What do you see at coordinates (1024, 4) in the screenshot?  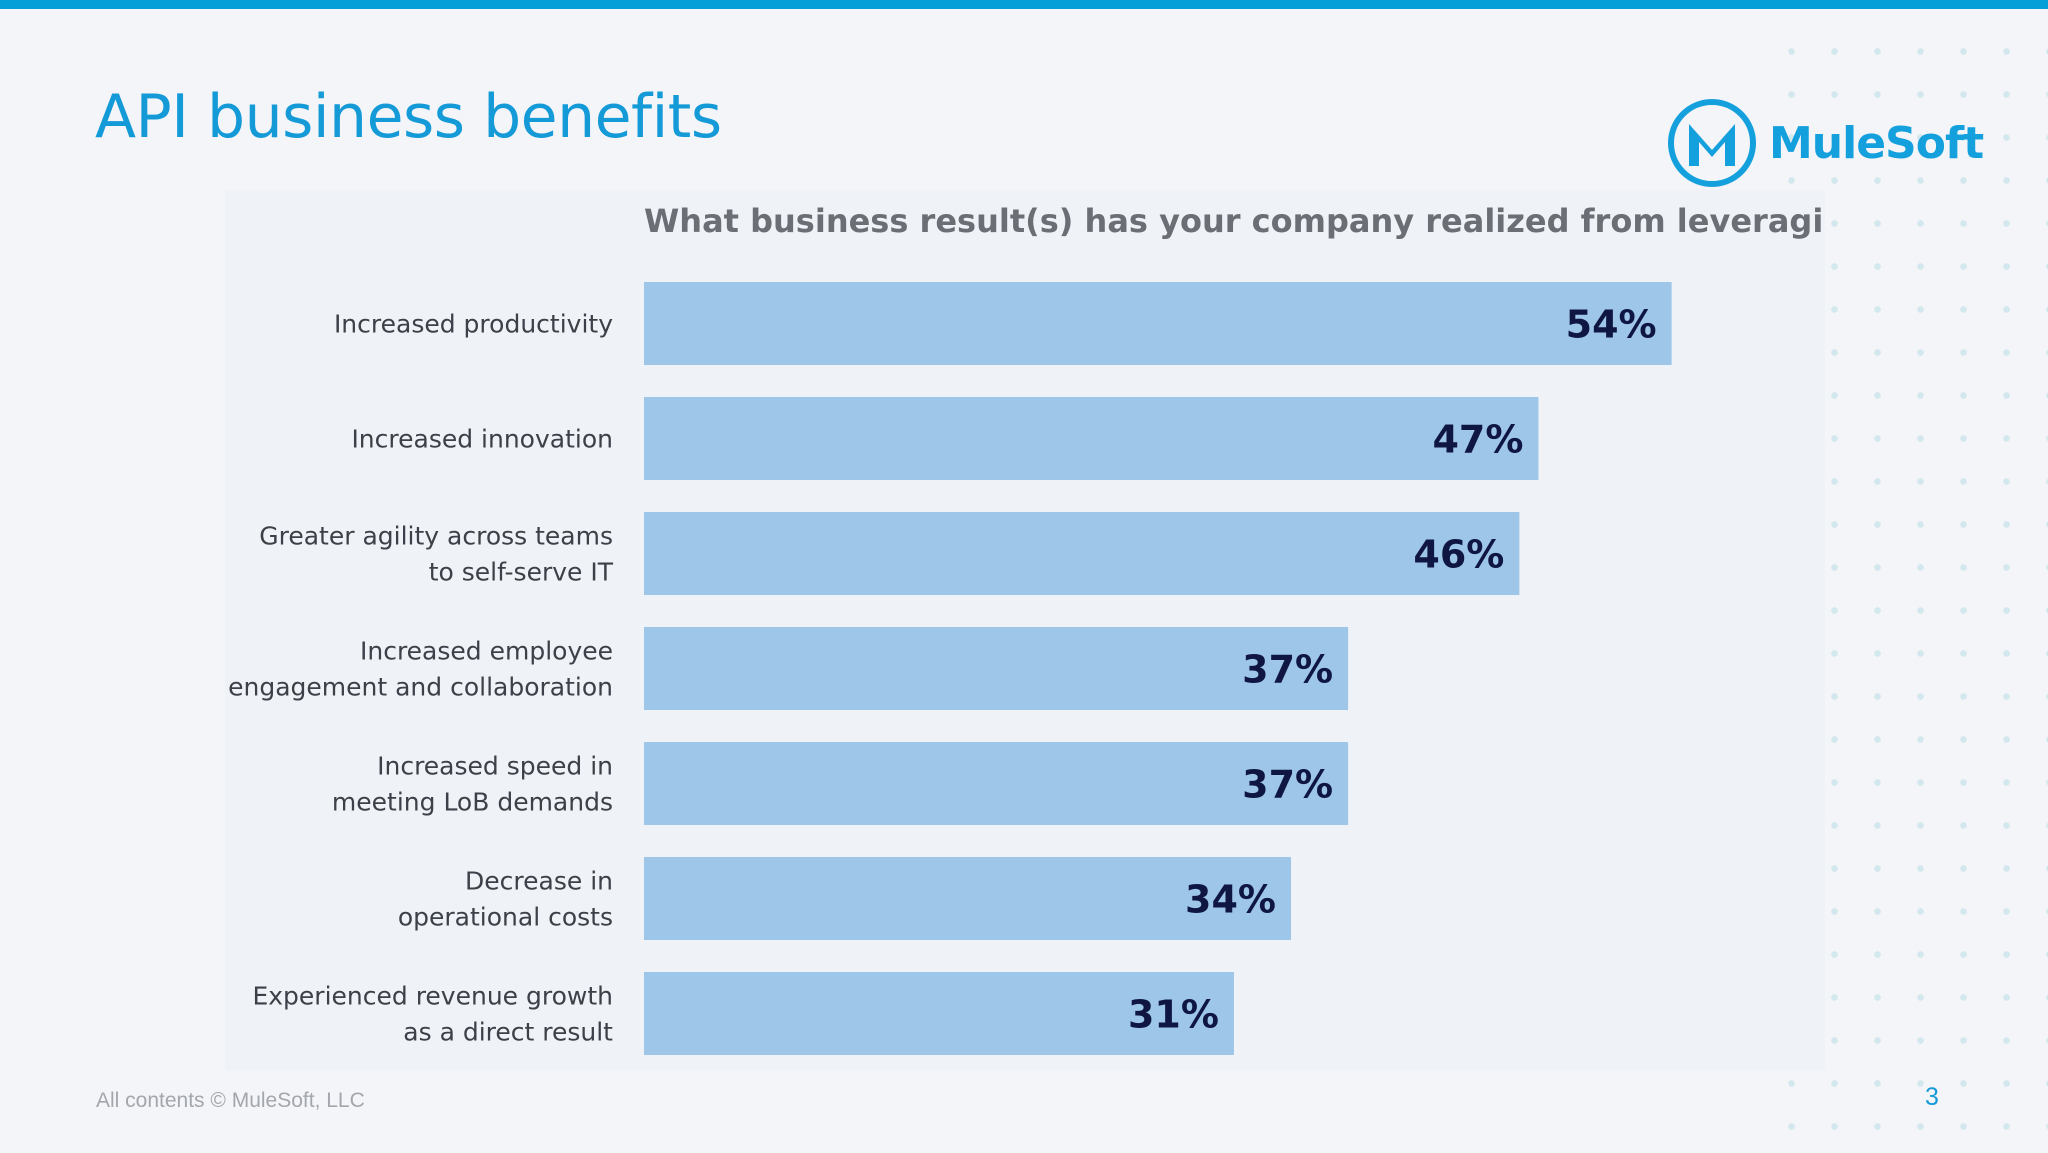 I see `top-accent-bar` at bounding box center [1024, 4].